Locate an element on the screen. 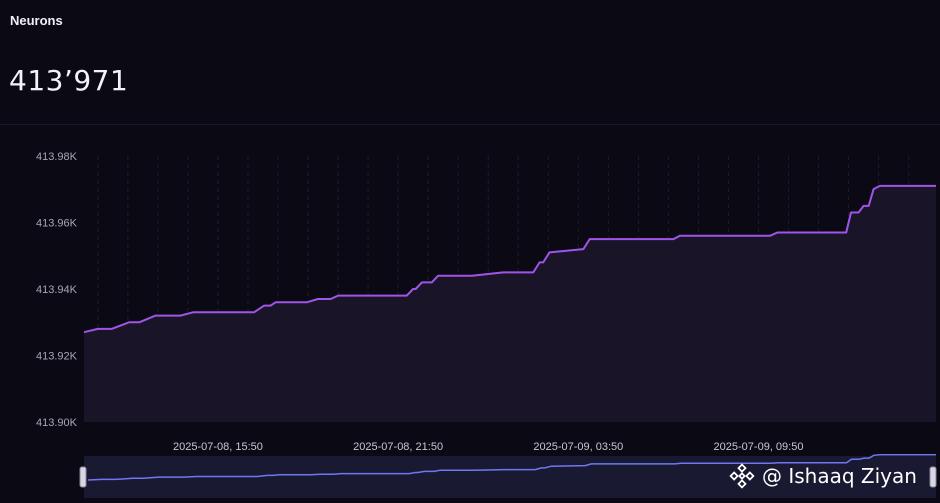 This screenshot has width=940, height=503. y-tick-label: 413.98K is located at coordinates (57, 157).